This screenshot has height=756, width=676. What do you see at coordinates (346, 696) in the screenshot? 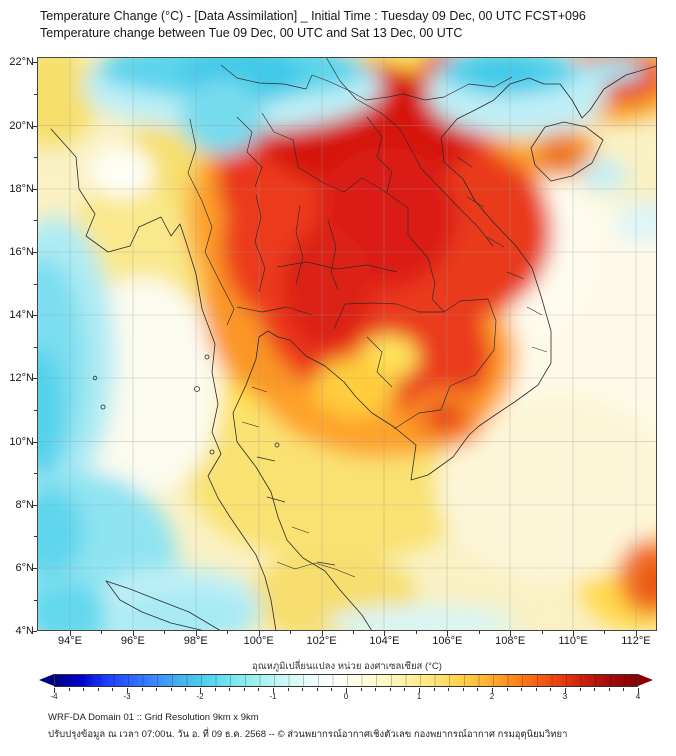
I see `colorbar-tick-label: 0` at bounding box center [346, 696].